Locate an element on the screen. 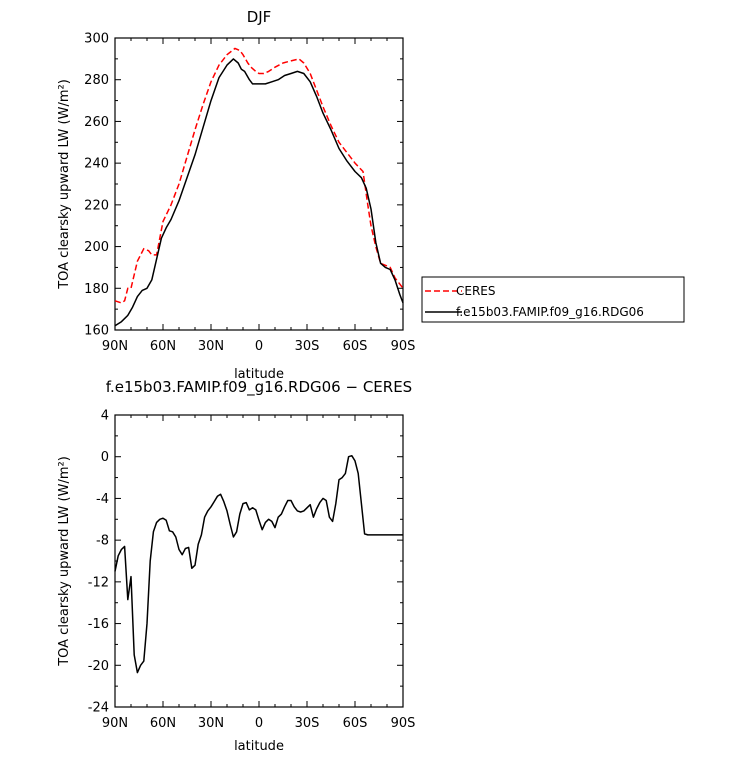 This screenshot has width=733, height=762. top-x-tick-label: 90S is located at coordinates (403, 346).